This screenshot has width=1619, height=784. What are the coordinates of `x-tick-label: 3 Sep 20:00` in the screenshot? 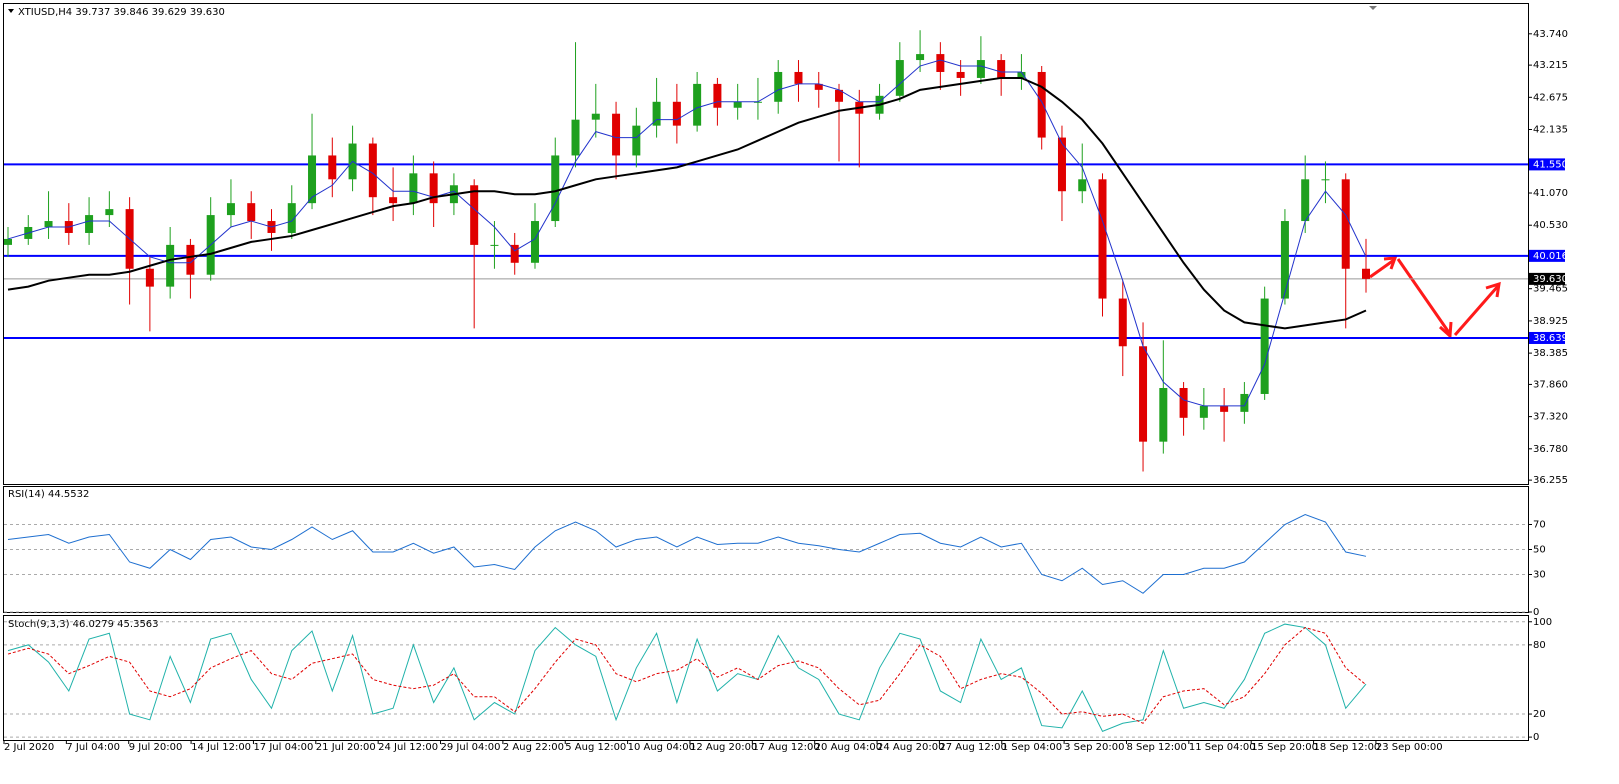 It's located at (1094, 747).